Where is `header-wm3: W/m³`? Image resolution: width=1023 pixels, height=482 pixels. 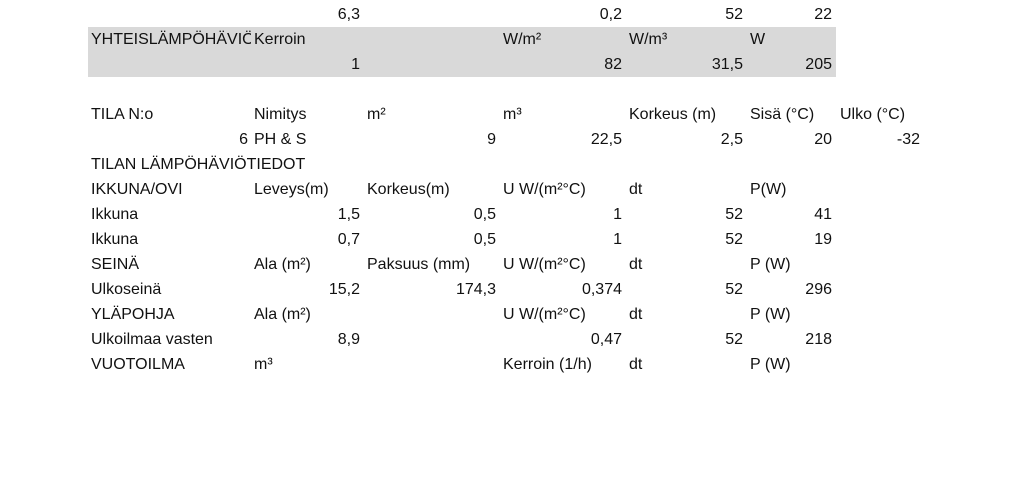 header-wm3: W/m³ is located at coordinates (648, 39).